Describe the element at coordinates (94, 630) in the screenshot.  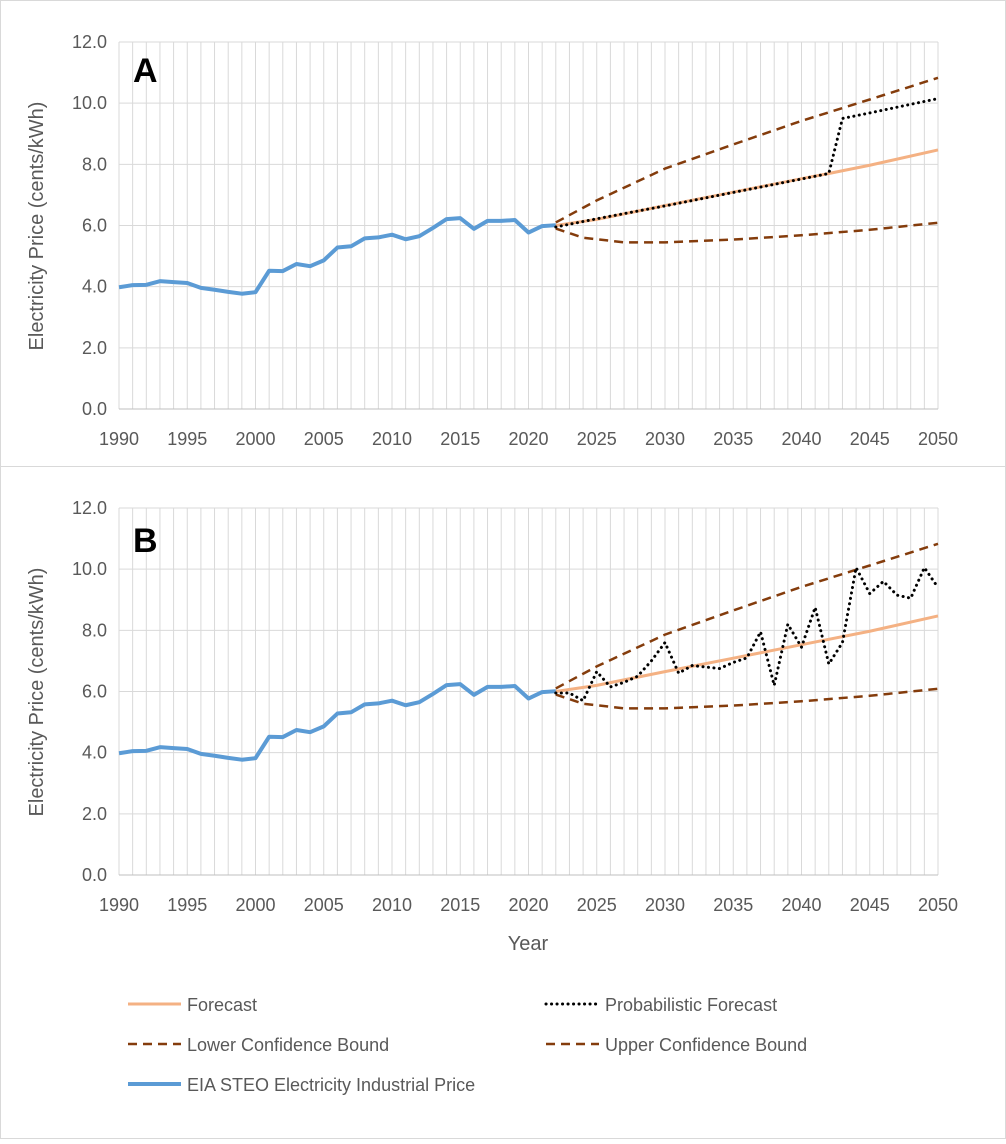
I see `panel-b-y-tick-label: 8.0` at that location.